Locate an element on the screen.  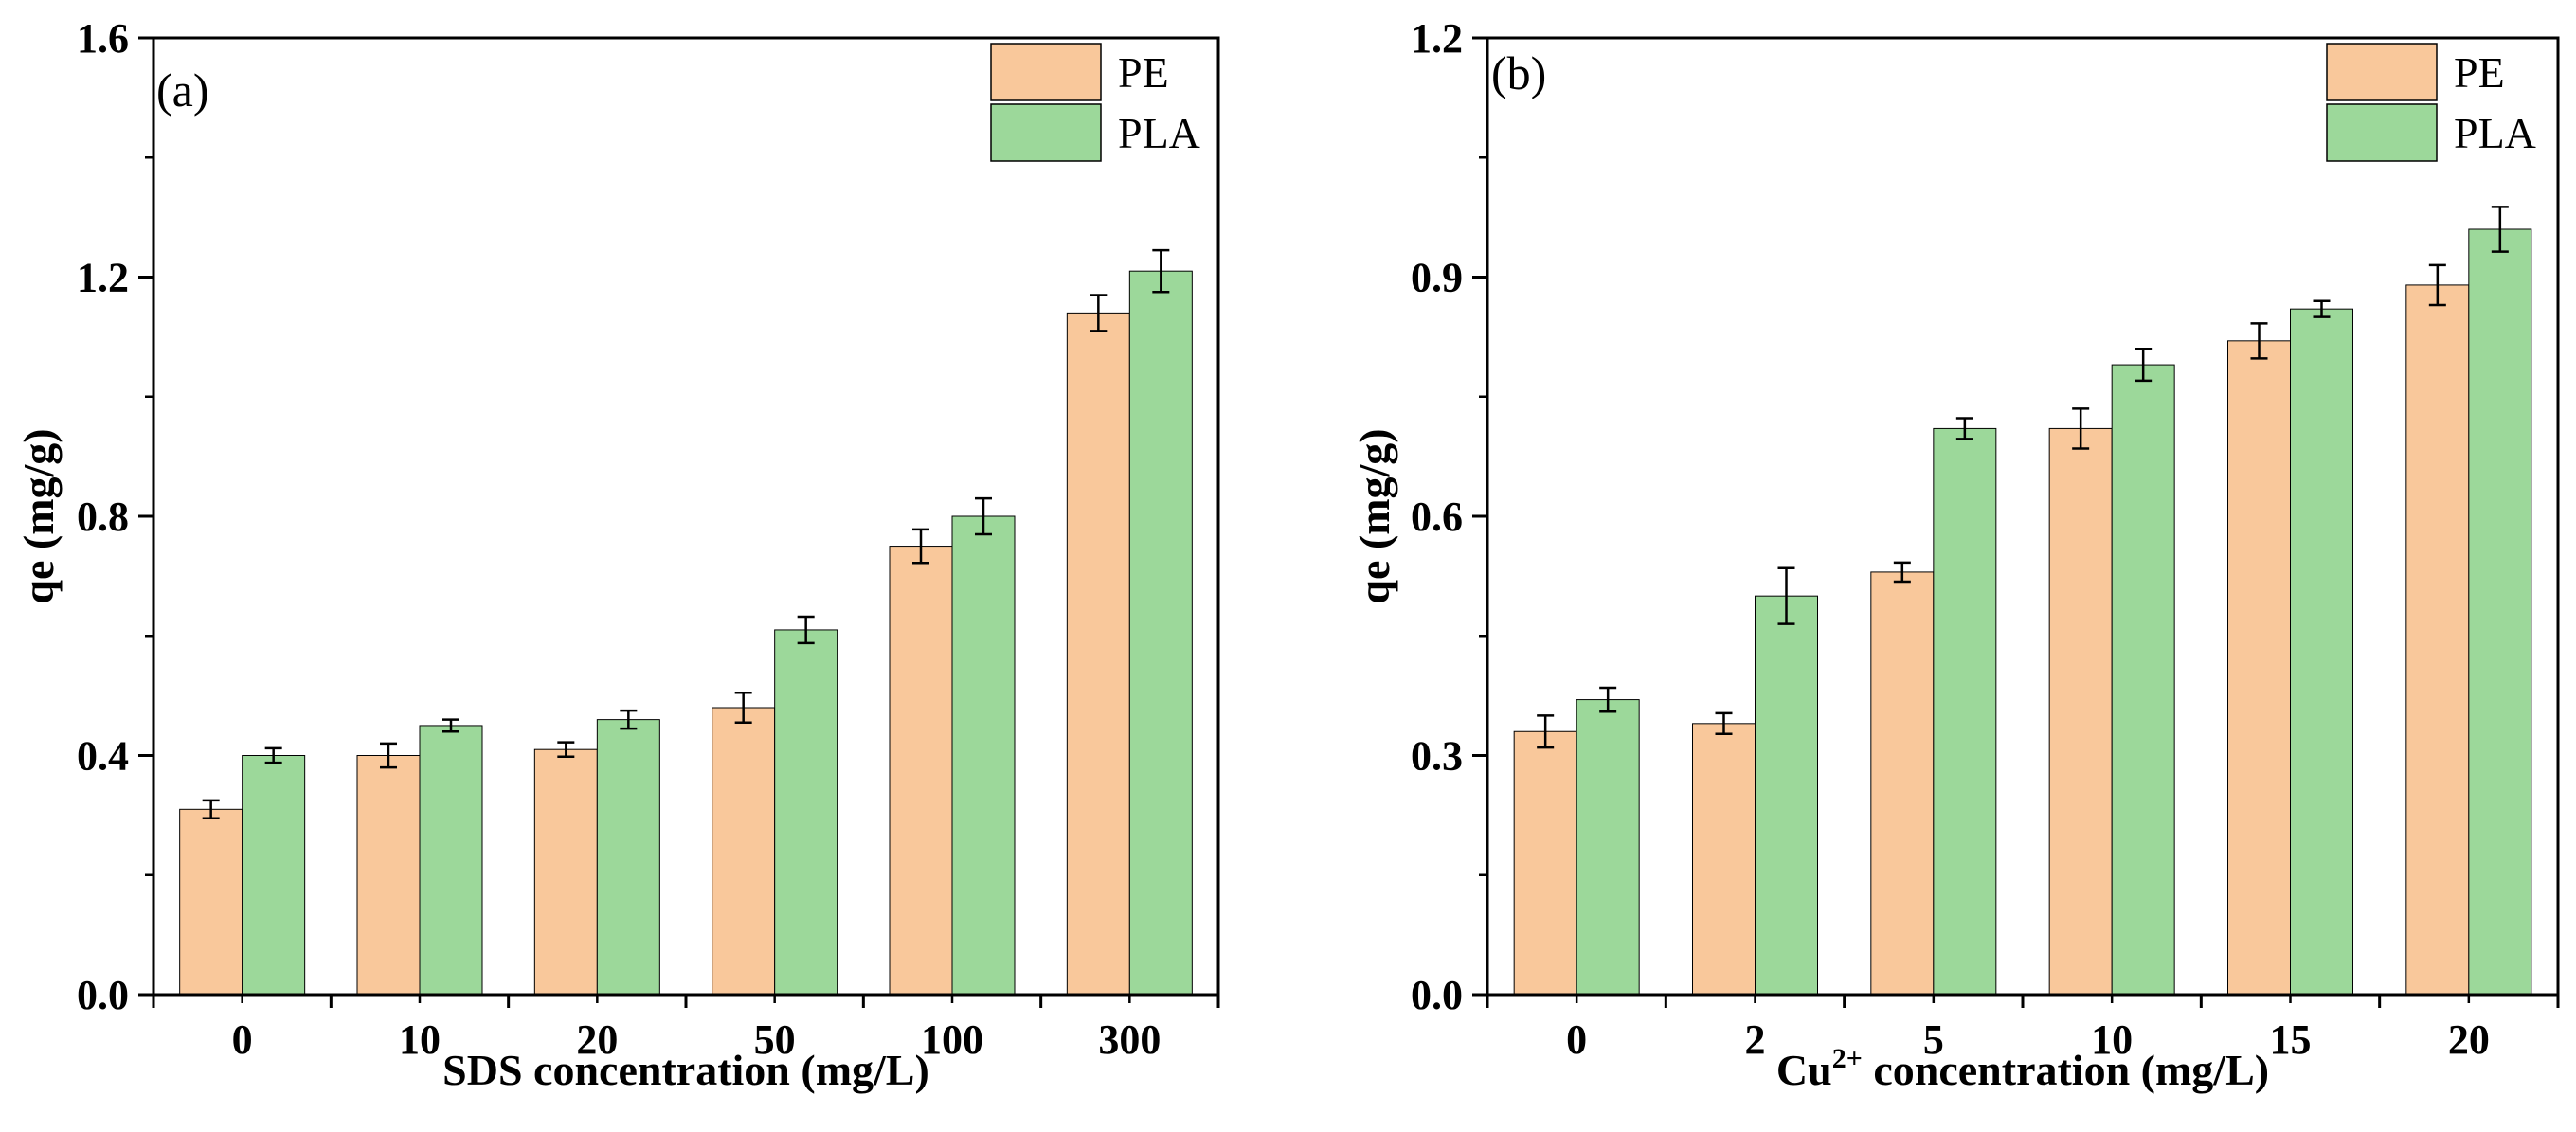
x-tick-label: 50 is located at coordinates (775, 1039).